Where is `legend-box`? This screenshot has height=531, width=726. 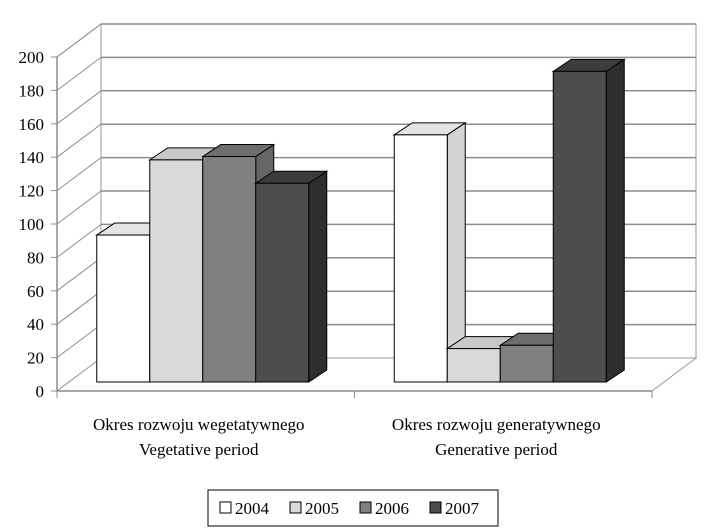
legend-box is located at coordinates (353, 508).